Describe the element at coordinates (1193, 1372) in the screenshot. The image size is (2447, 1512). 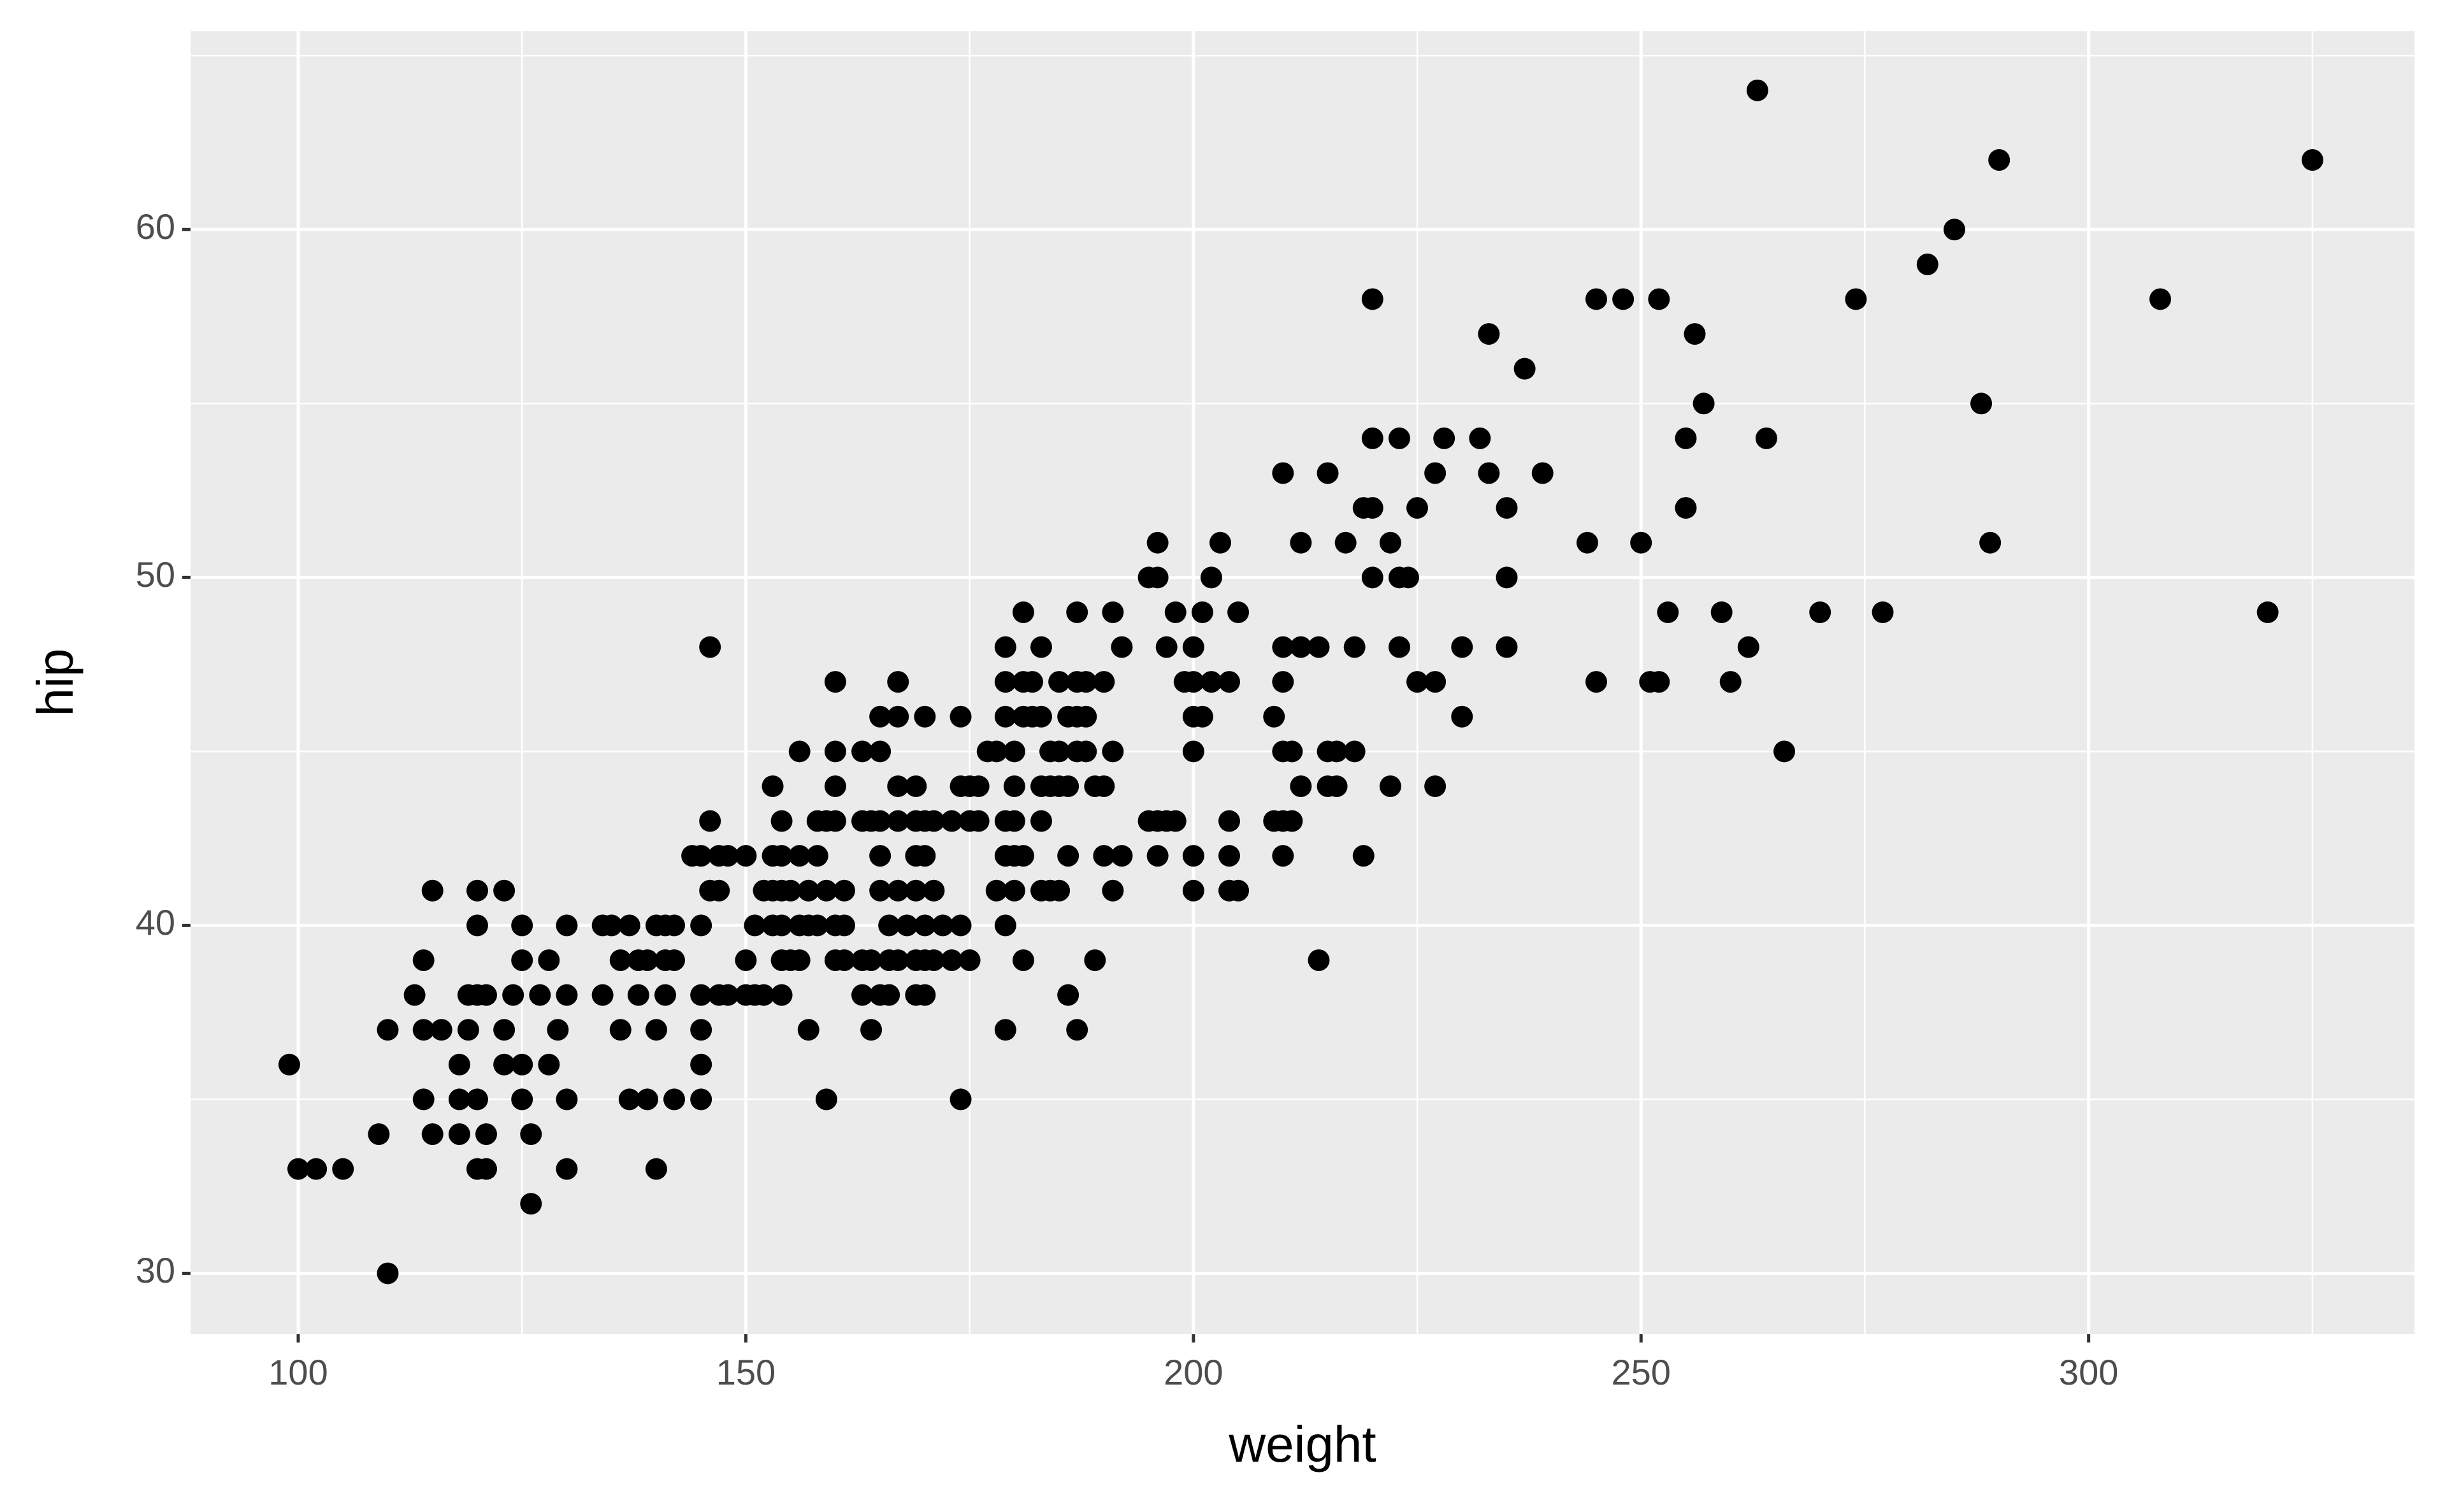
I see `x-tick-label: 200` at that location.